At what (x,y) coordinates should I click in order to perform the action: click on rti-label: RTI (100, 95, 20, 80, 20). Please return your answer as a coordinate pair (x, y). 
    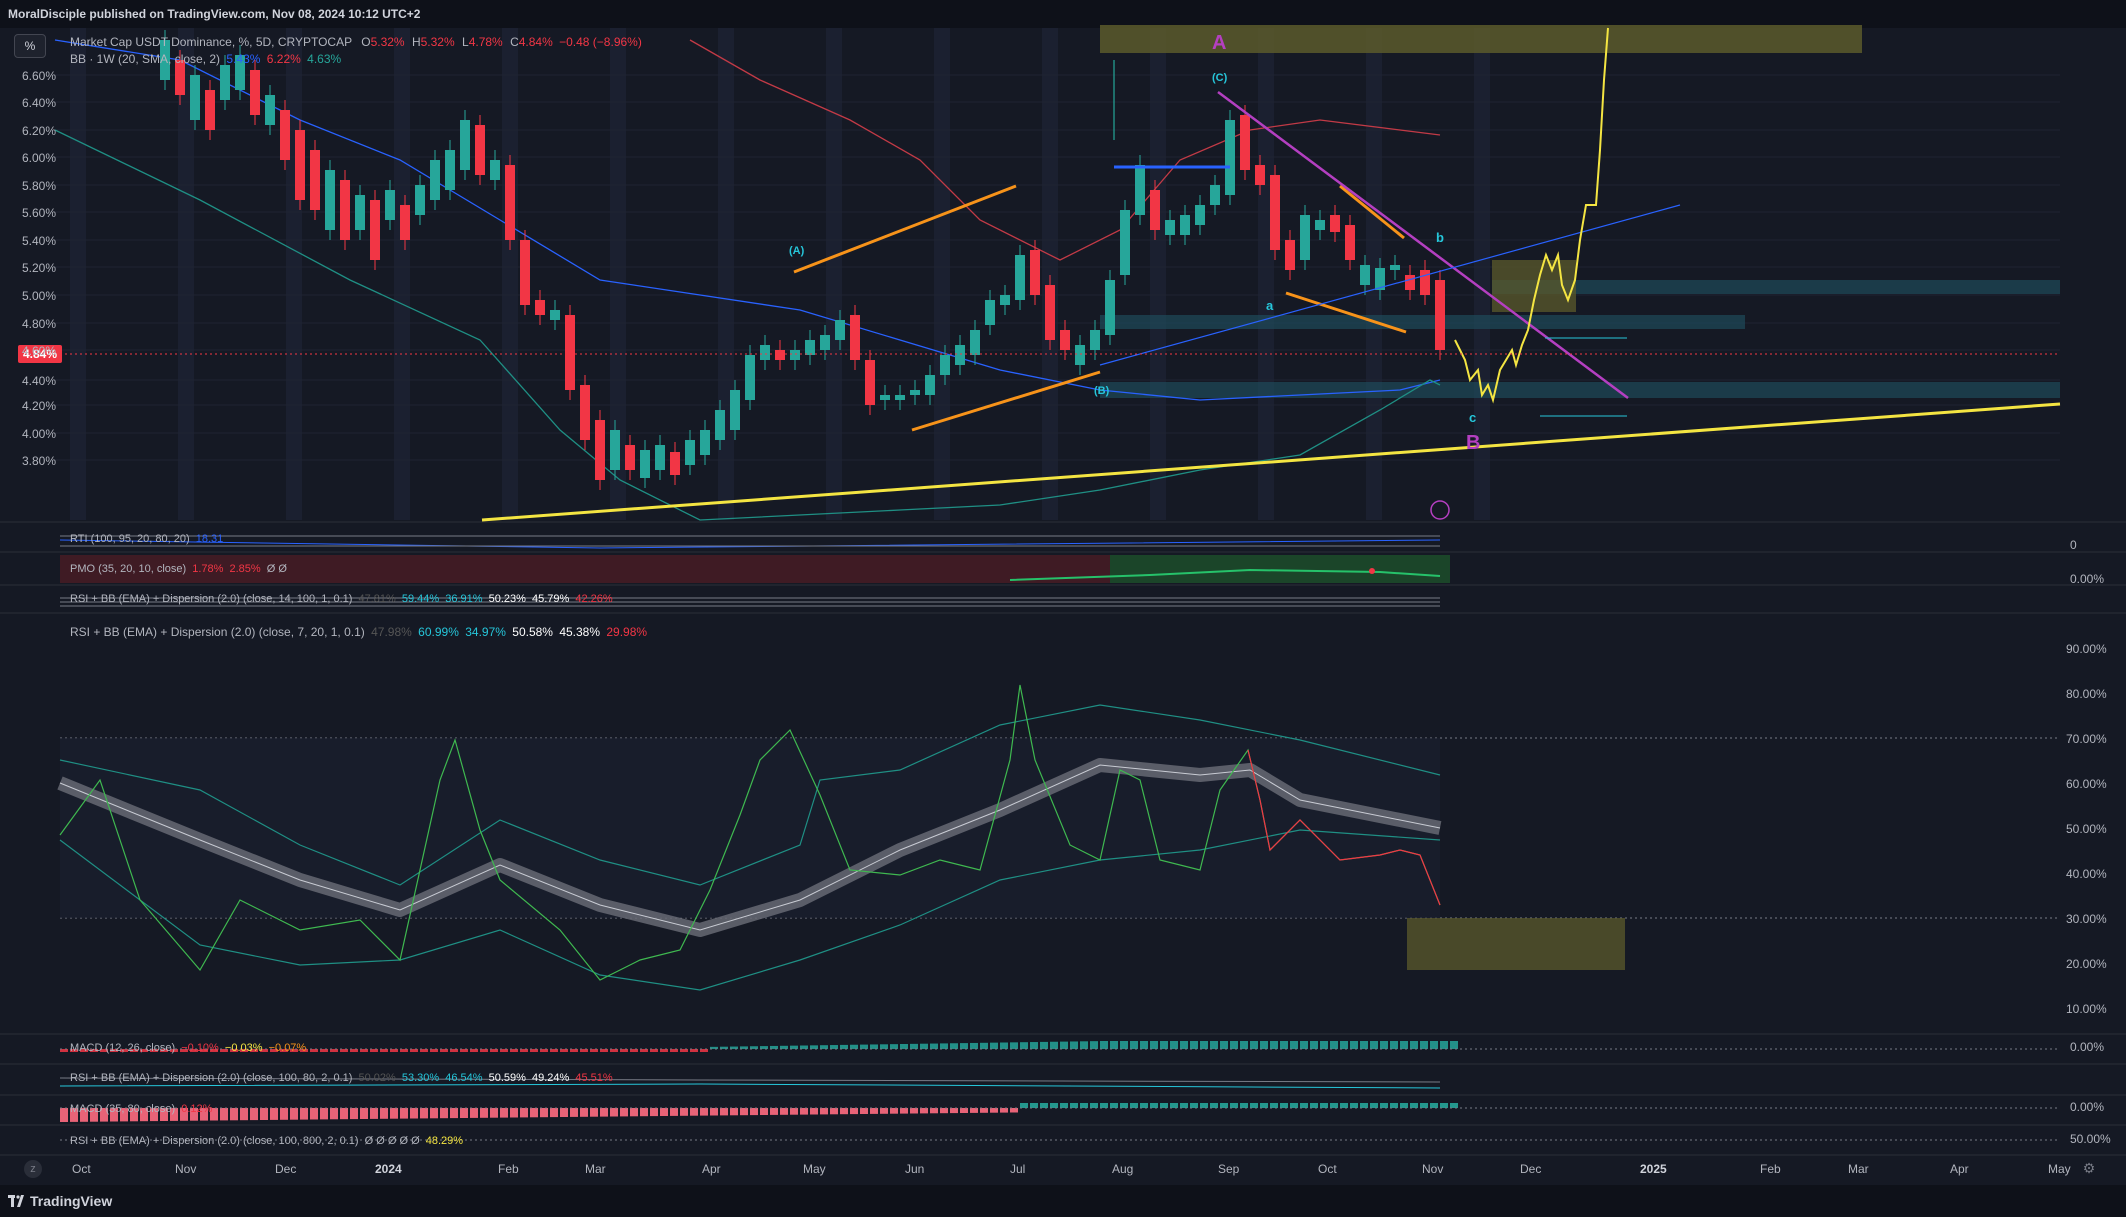
    Looking at the image, I should click on (130, 539).